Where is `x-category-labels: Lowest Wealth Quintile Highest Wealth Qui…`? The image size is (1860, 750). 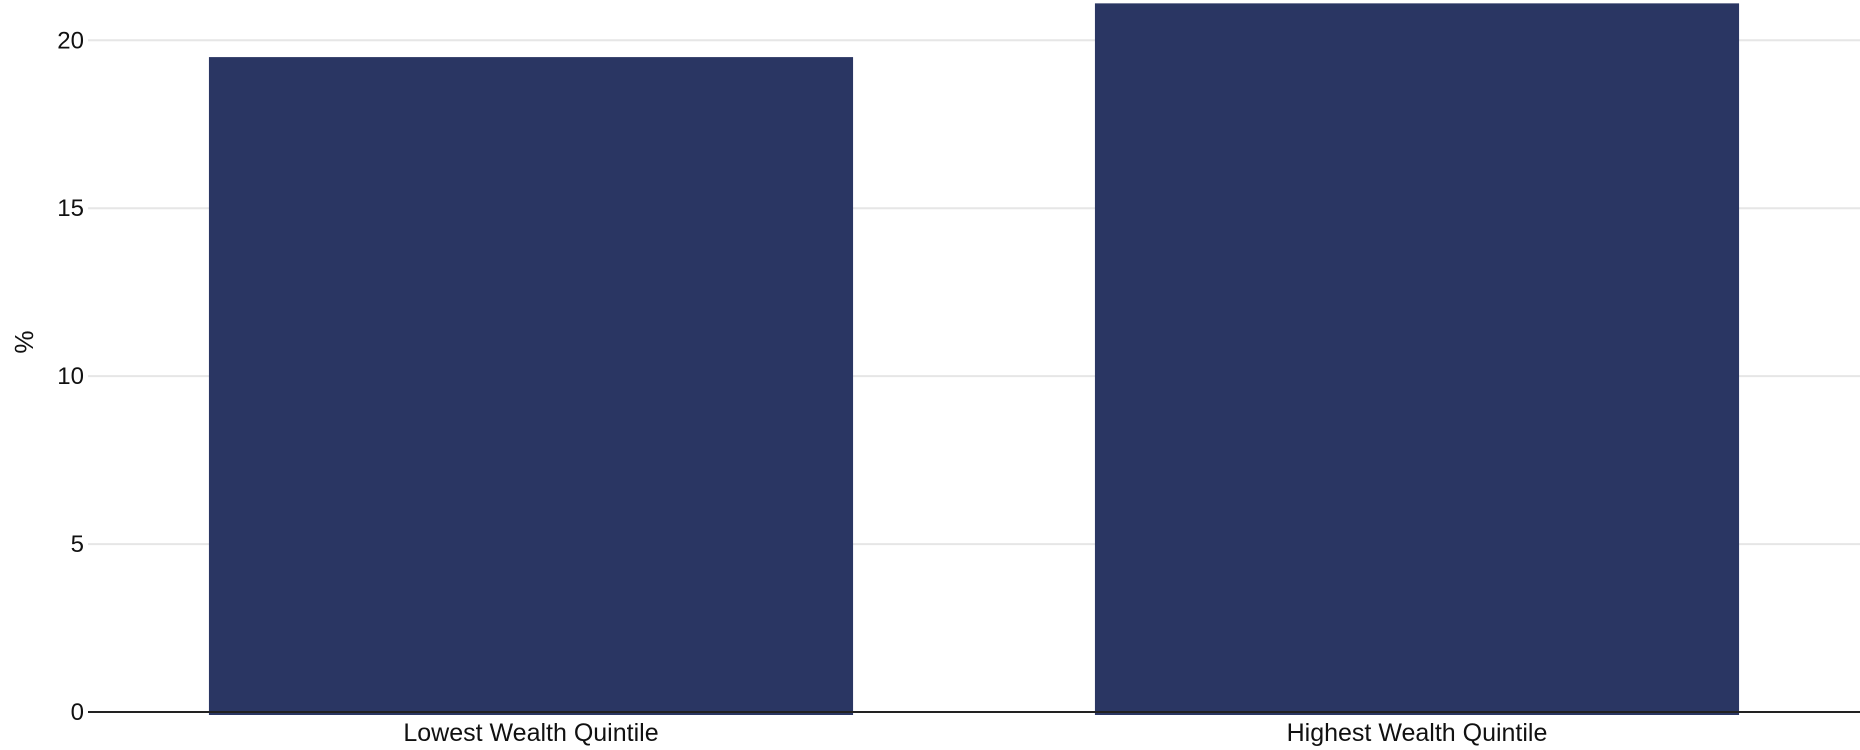 x-category-labels: Lowest Wealth Quintile Highest Wealth Qui… is located at coordinates (975, 733).